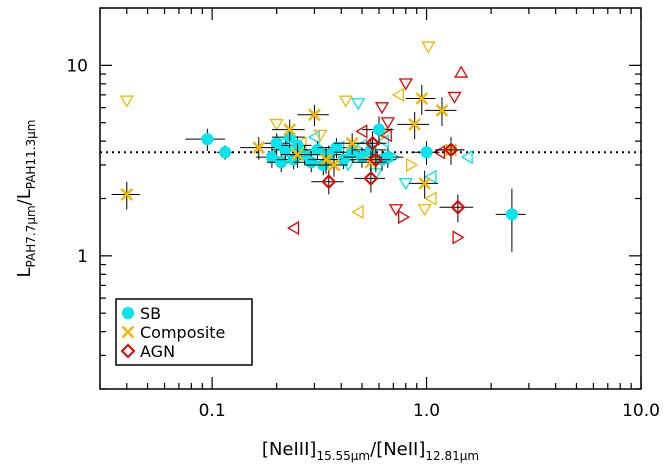  Describe the element at coordinates (77, 66) in the screenshot. I see `y-tick-label: 10` at that location.